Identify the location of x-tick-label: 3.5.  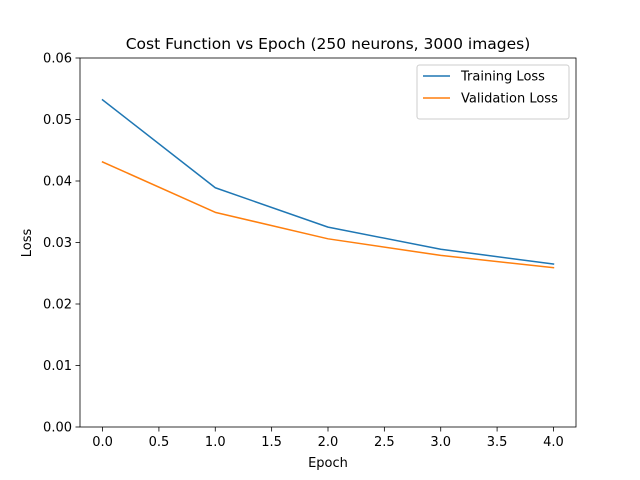
(497, 442).